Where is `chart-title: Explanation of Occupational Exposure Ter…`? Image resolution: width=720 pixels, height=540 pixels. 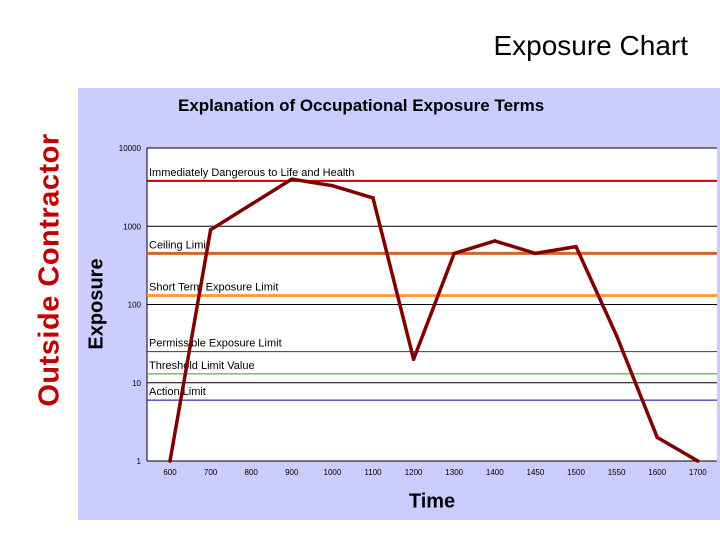
chart-title: Explanation of Occupational Exposure Ter… is located at coordinates (361, 105).